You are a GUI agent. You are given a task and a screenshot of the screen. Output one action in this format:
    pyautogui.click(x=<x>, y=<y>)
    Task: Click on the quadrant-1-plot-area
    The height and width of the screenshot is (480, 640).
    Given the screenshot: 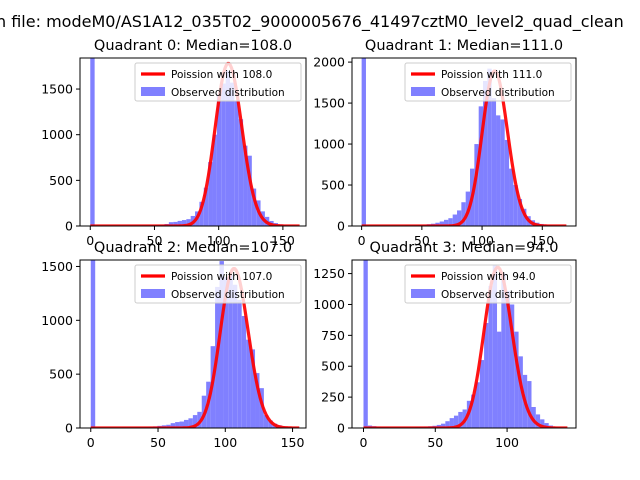 What is the action you would take?
    pyautogui.click(x=465, y=142)
    